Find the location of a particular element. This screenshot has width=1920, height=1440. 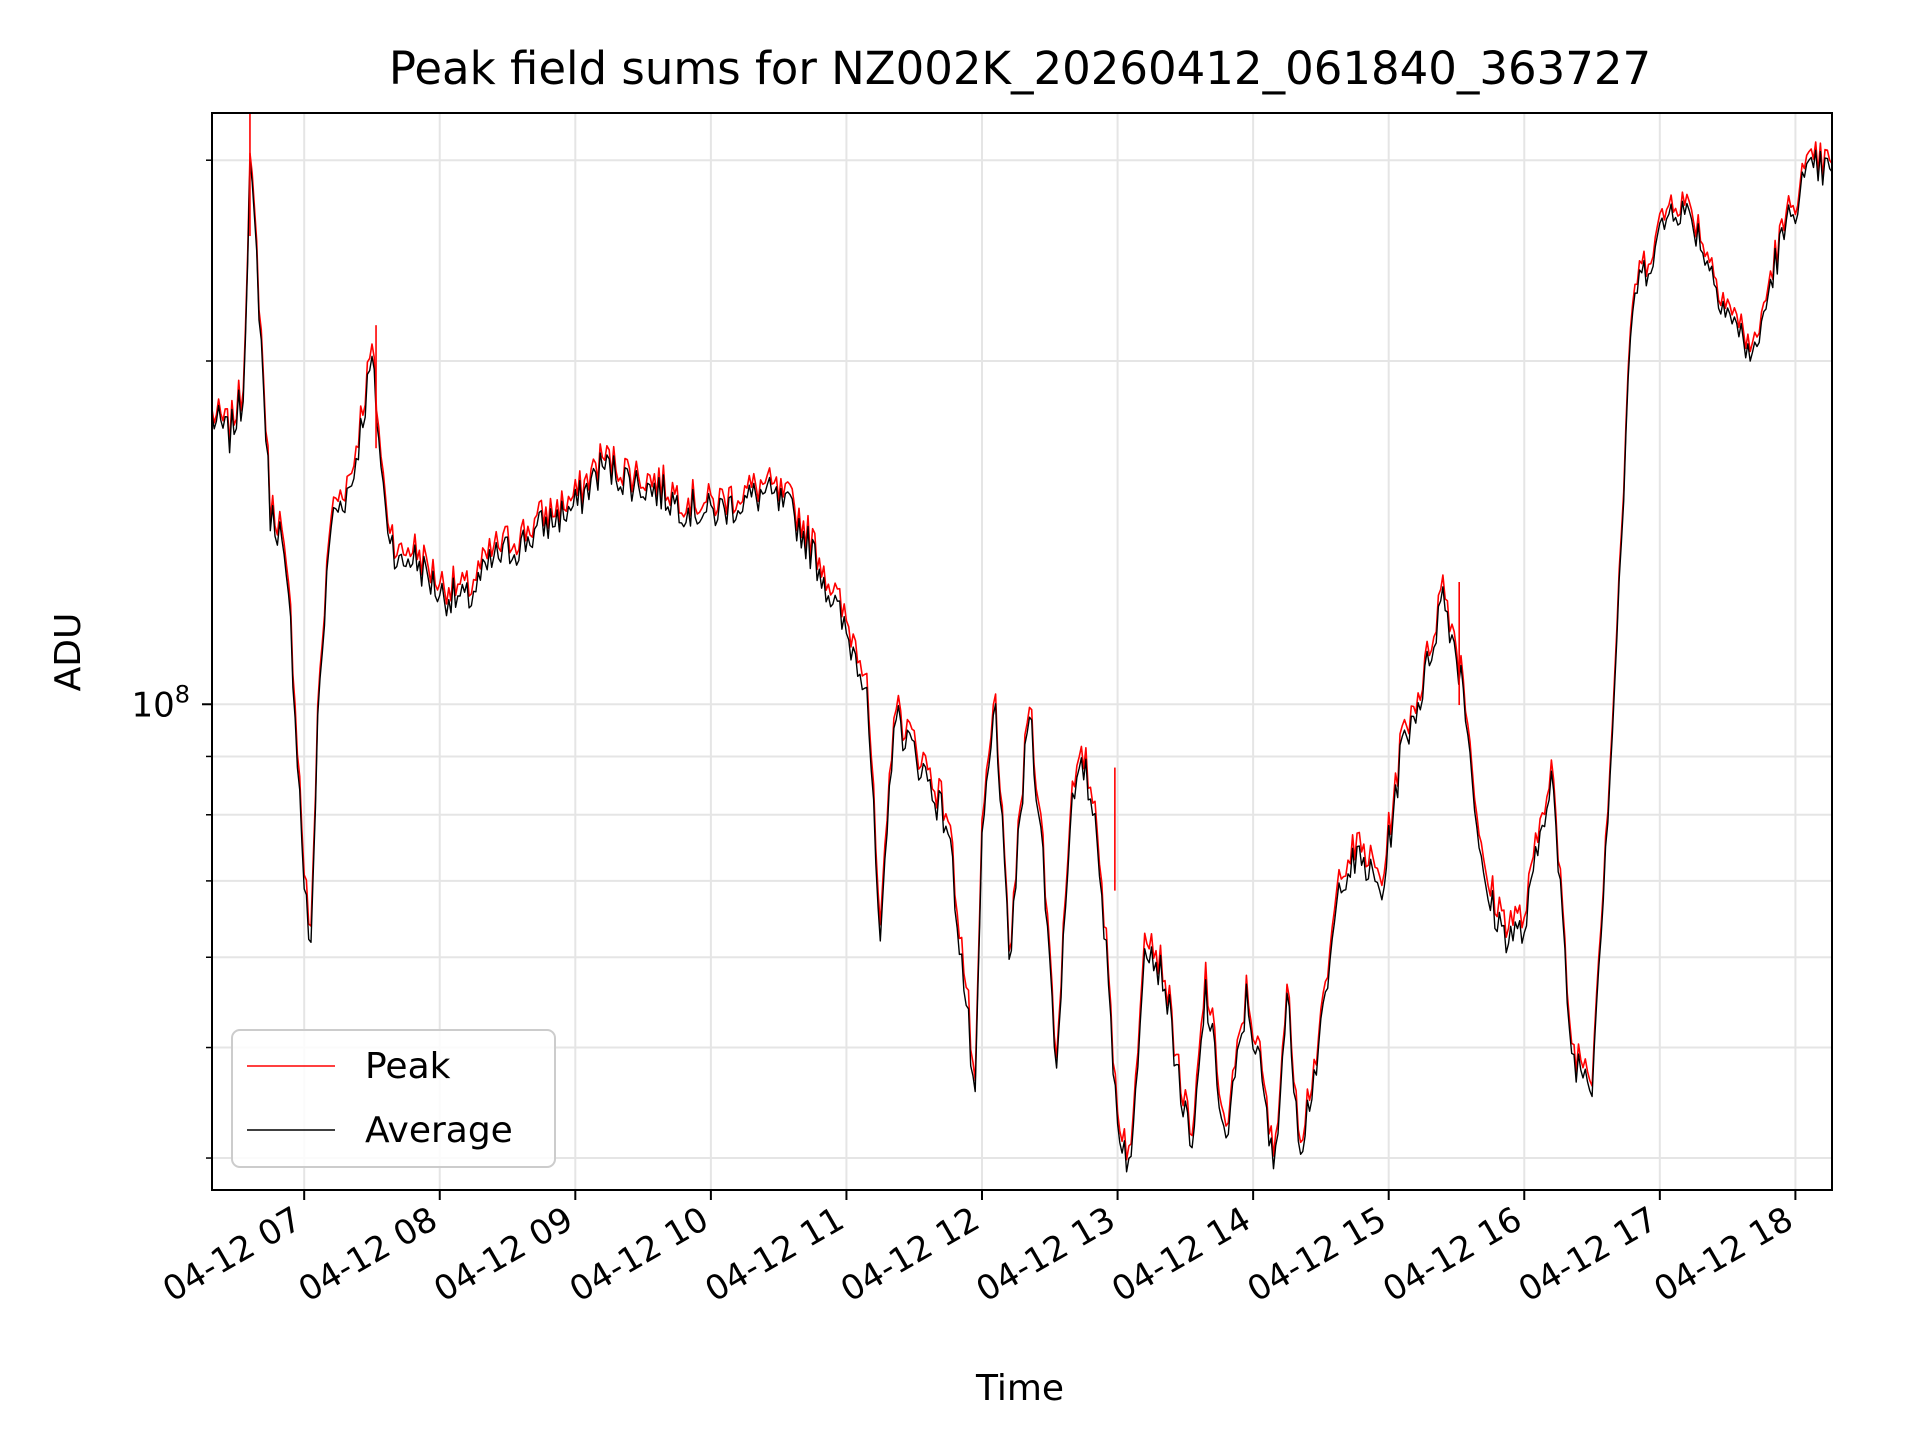

legend: Peak Average is located at coordinates (393, 1098).